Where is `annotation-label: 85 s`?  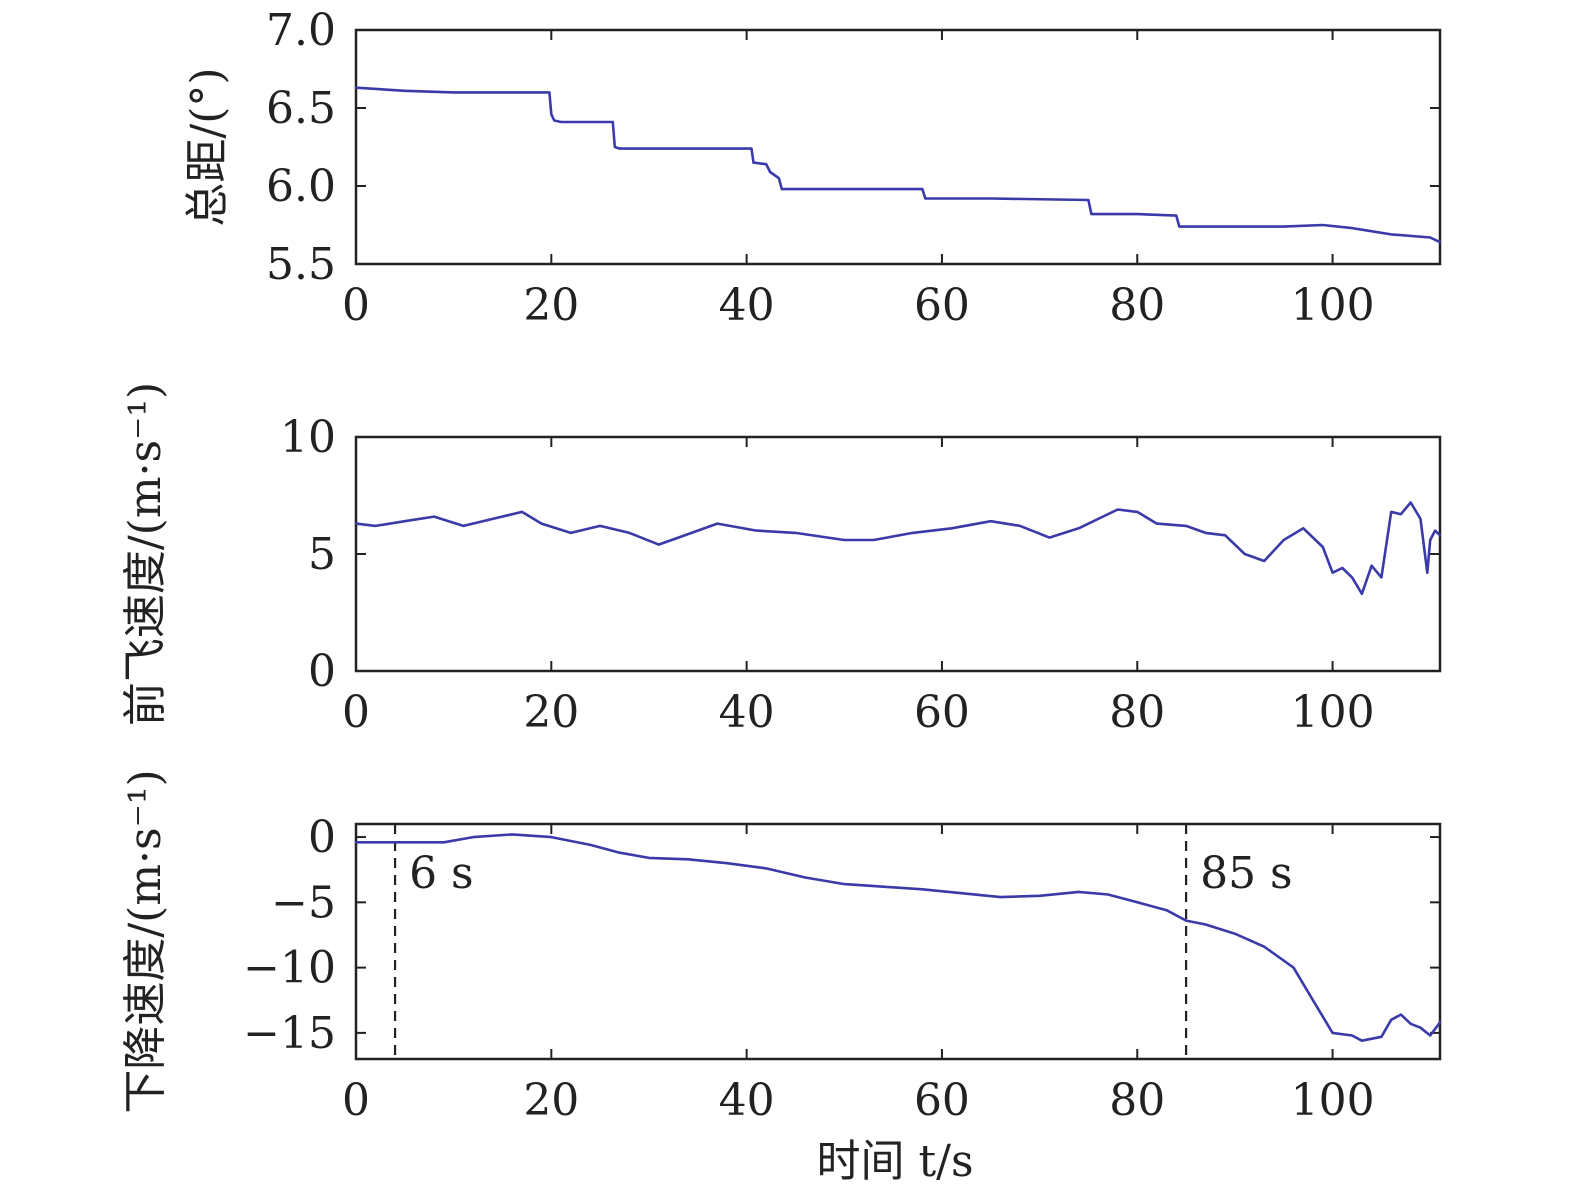
annotation-label: 85 s is located at coordinates (1246, 873).